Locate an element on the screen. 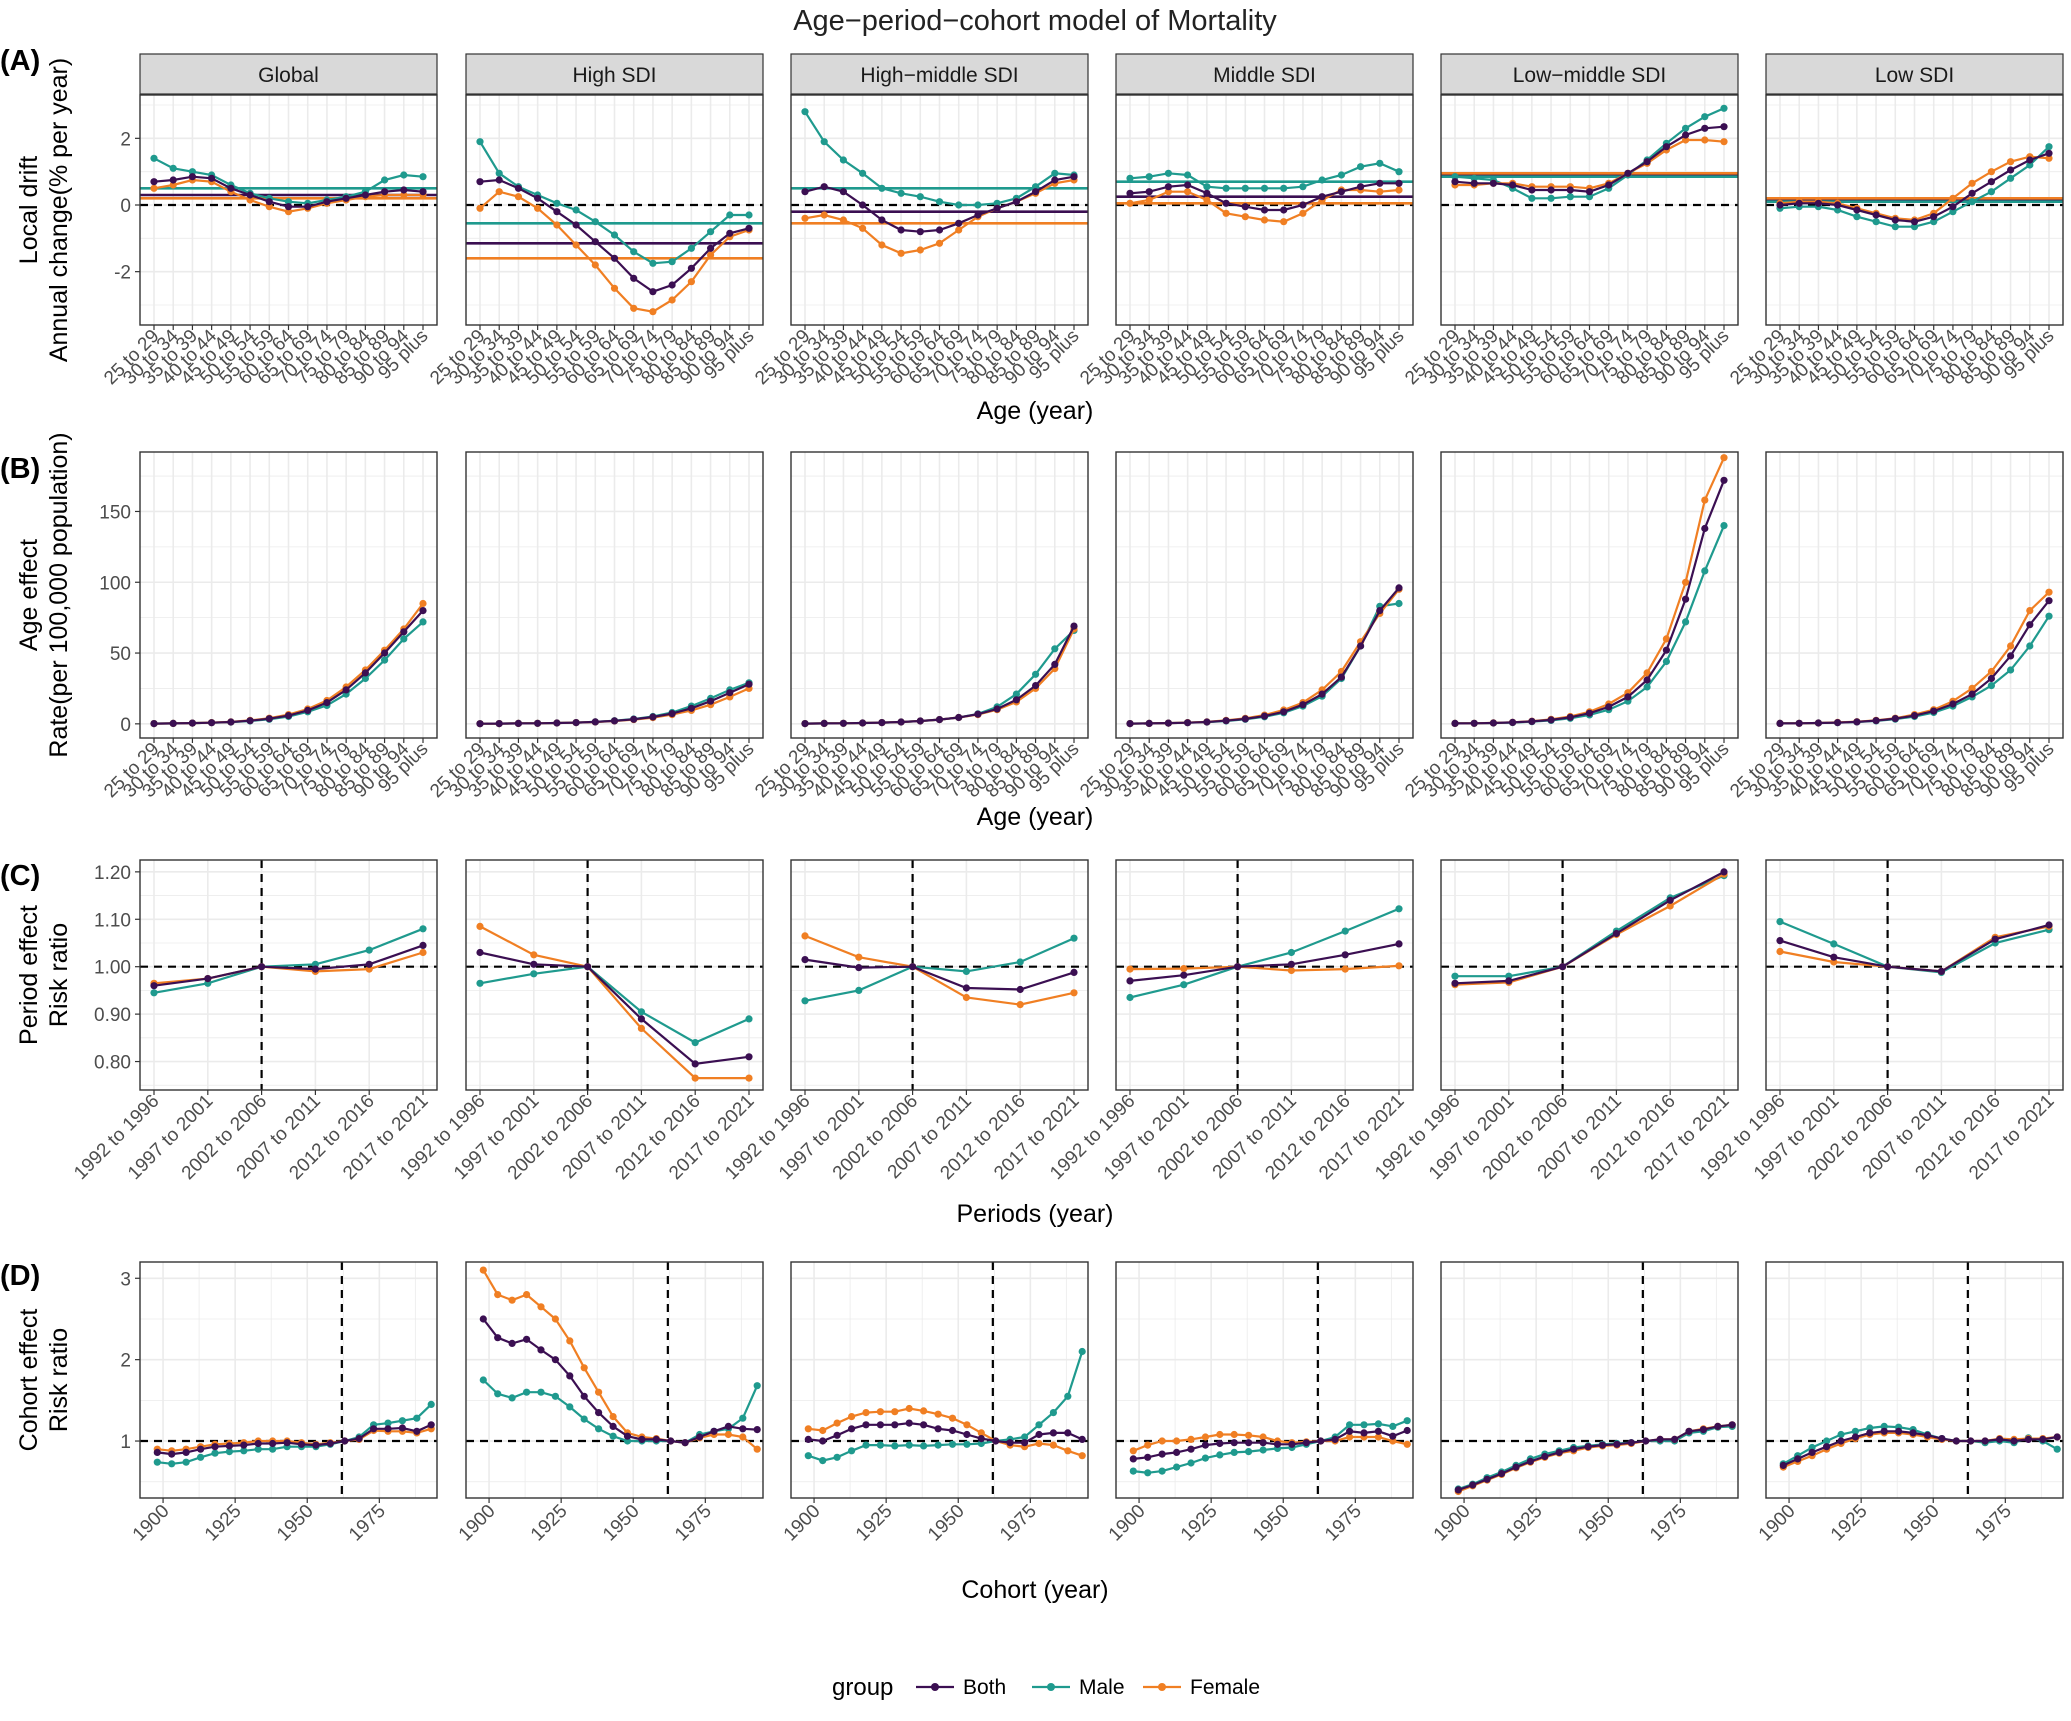 This screenshot has height=1721, width=2071. y-axis-title-line: Annual change(% per year) is located at coordinates (59, 210).